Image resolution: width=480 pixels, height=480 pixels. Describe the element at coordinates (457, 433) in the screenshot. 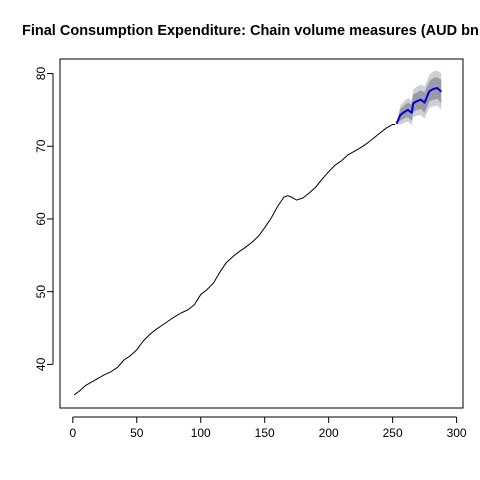

I see `x-tick-label: 300` at that location.